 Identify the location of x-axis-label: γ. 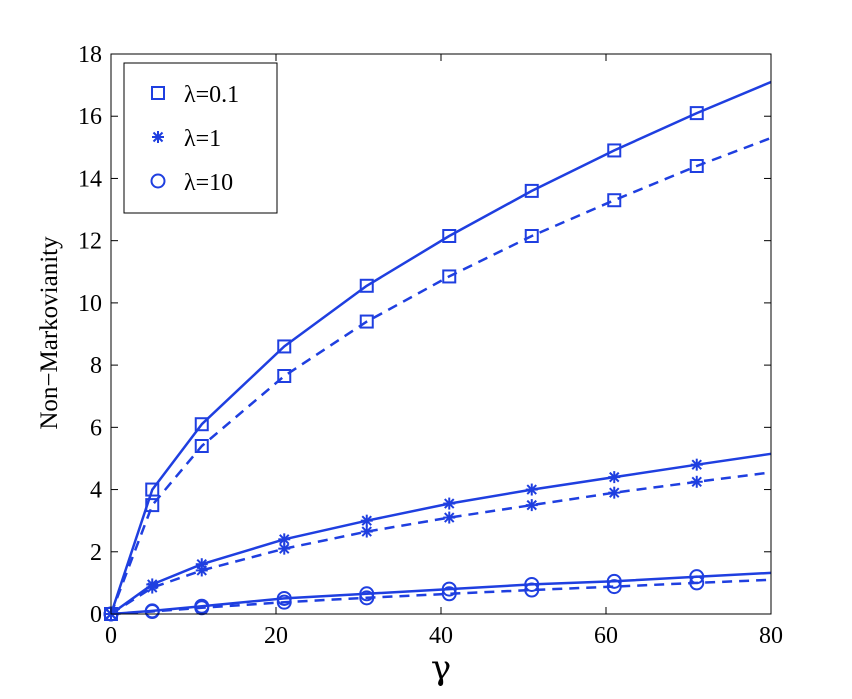
(441, 668).